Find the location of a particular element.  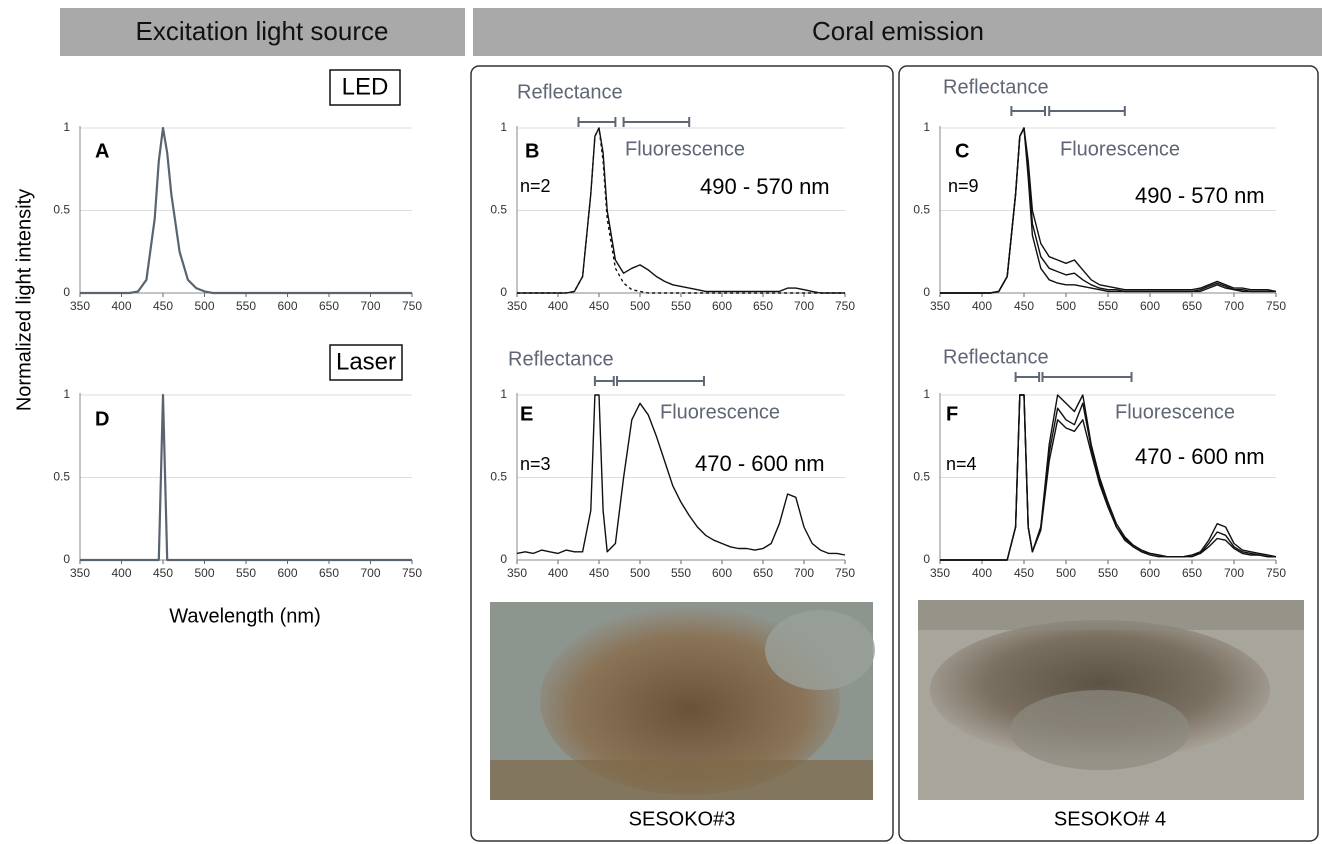

panel-letter: D is located at coordinates (102, 419).